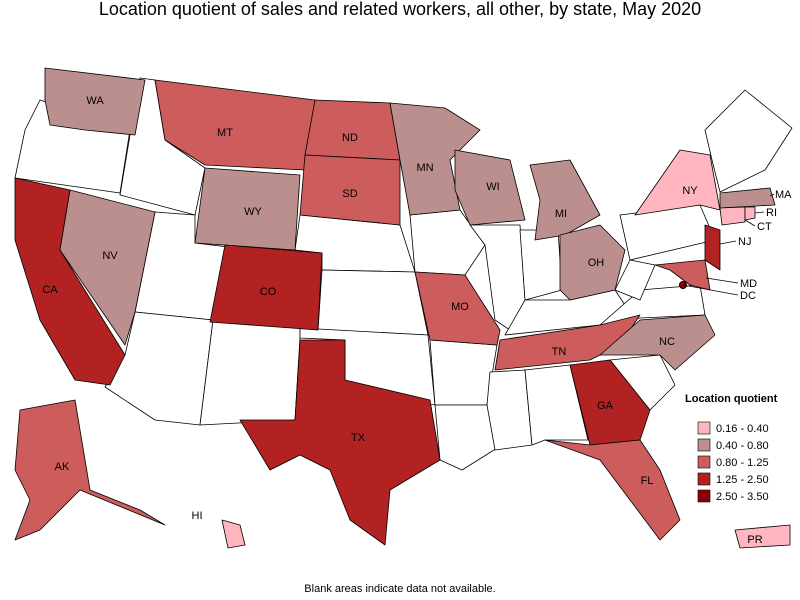 This screenshot has width=800, height=600. I want to click on state-label: WA, so click(95, 101).